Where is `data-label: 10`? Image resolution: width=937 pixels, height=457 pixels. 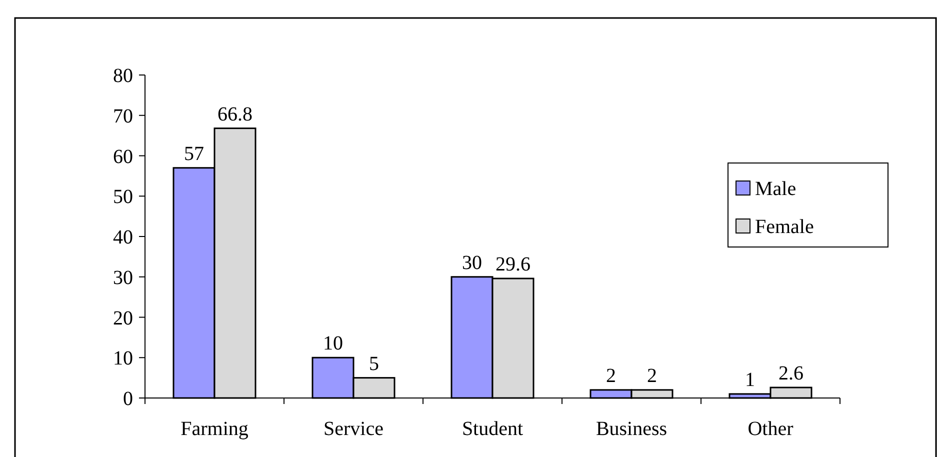 data-label: 10 is located at coordinates (333, 343).